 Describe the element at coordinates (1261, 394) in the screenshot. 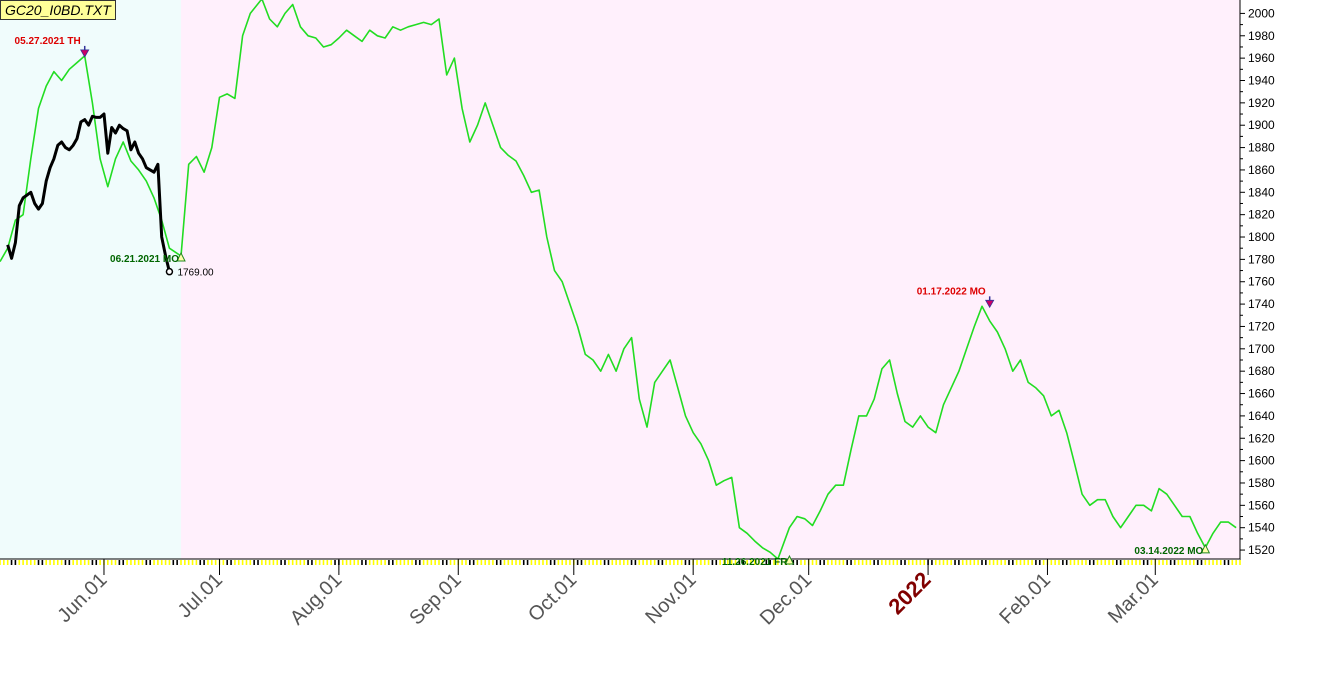

I see `y-tick-label: 1660` at that location.